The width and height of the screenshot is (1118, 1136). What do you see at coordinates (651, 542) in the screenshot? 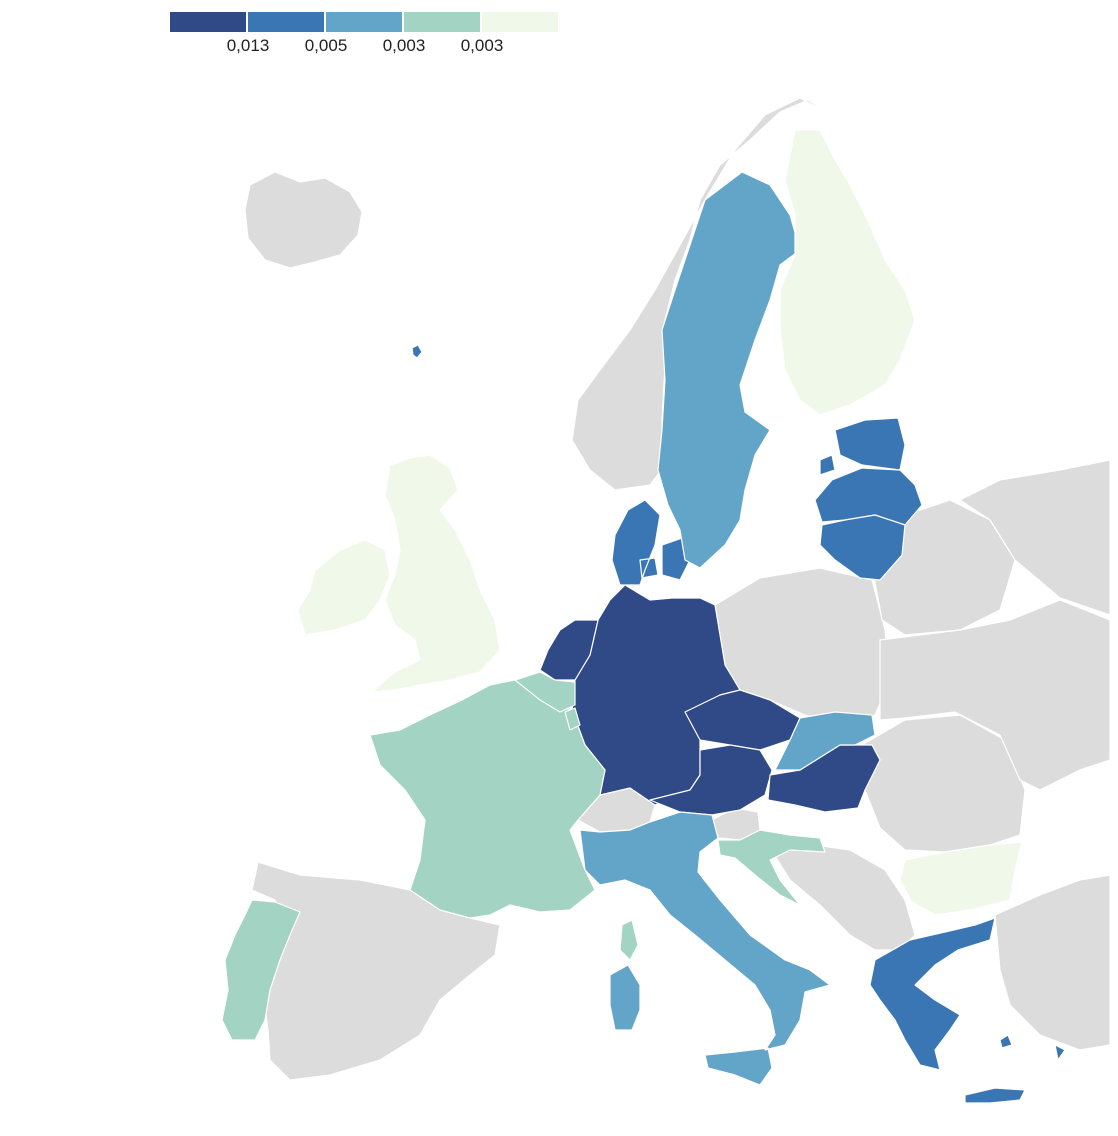
I see `country-denmark` at bounding box center [651, 542].